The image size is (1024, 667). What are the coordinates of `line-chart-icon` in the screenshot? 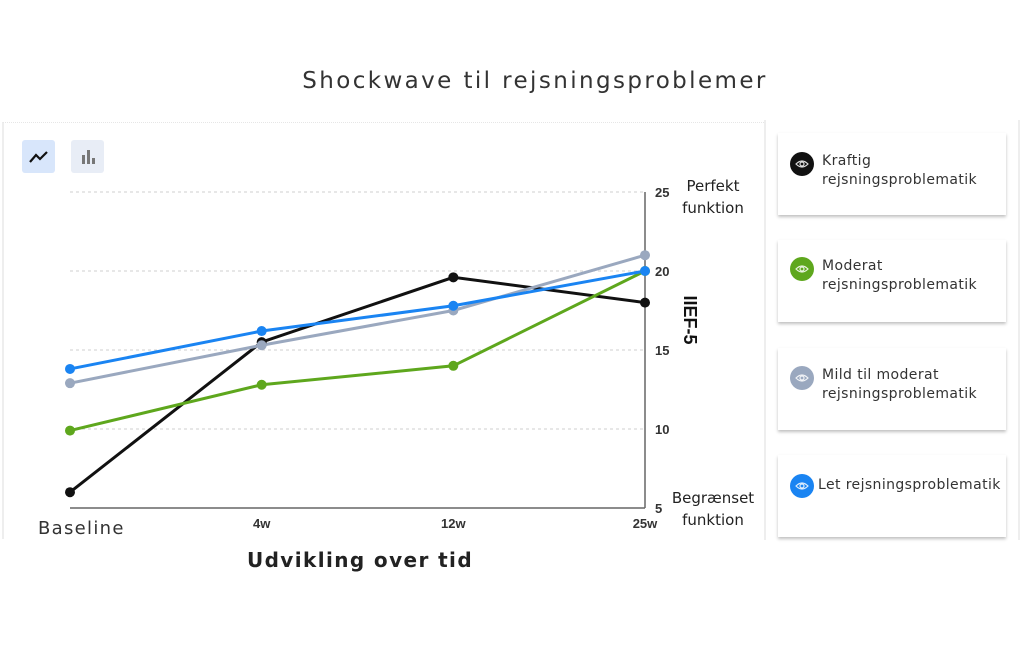 It's located at (38, 156).